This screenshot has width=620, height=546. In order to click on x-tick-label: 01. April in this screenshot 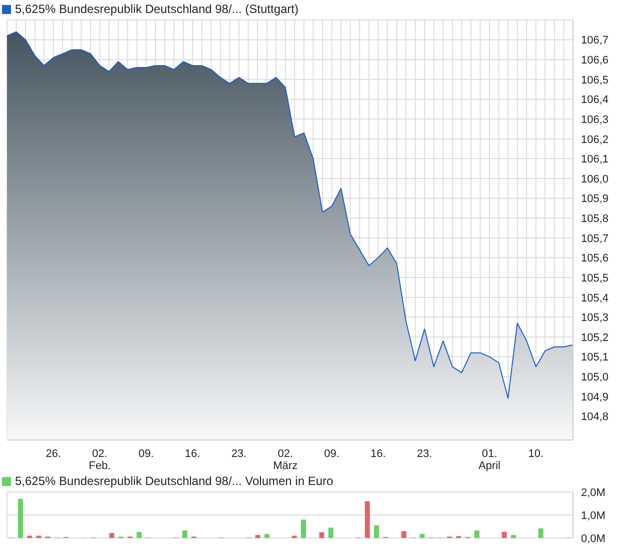, I will do `click(489, 460)`.